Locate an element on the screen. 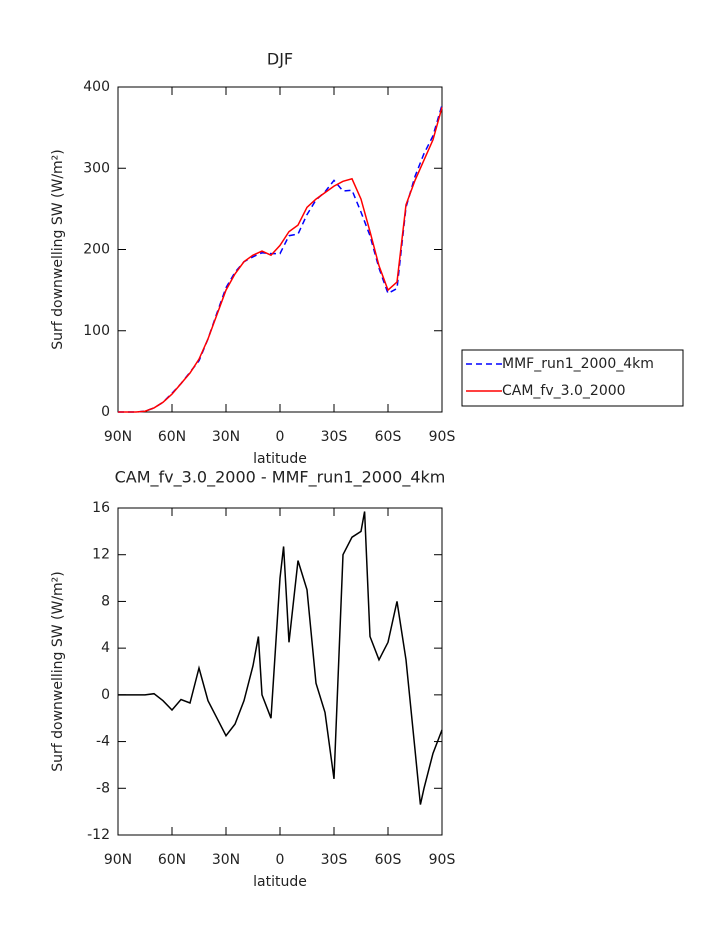 The width and height of the screenshot is (723, 939). y-tick-label: 400 is located at coordinates (96, 87).